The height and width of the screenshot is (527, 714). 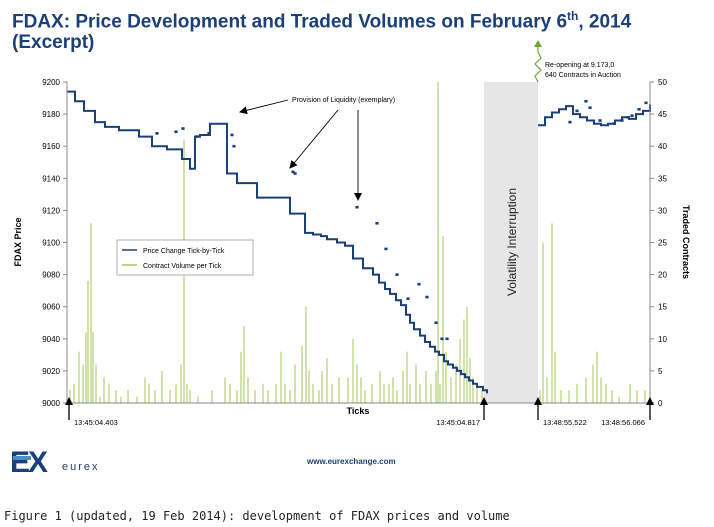 I want to click on y2-tick-label-4: 20, so click(x=662, y=275).